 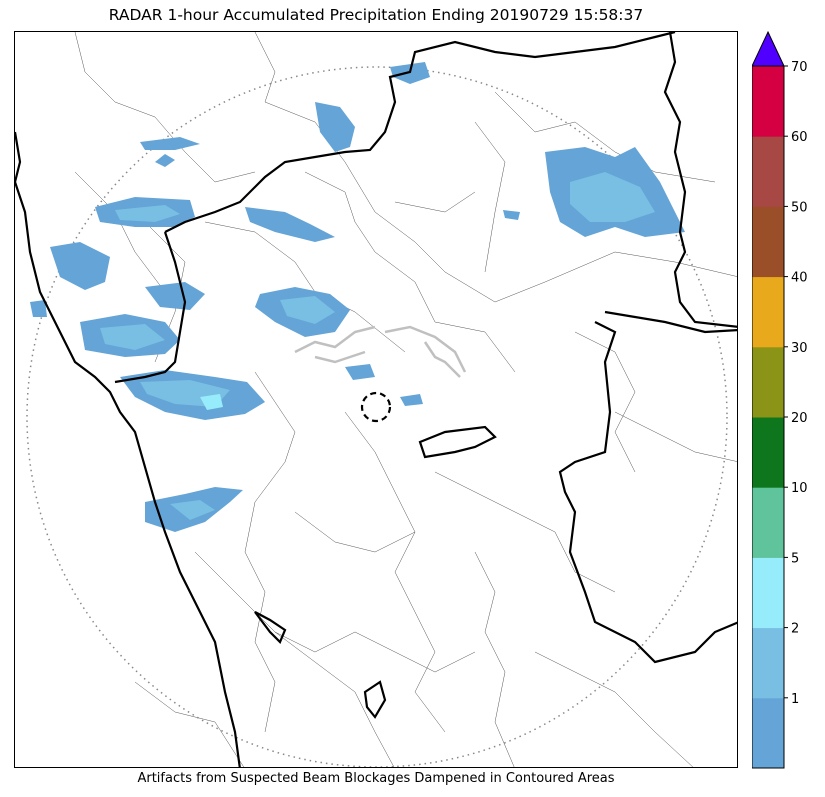 What do you see at coordinates (380, 351) in the screenshot?
I see `blockage-contours` at bounding box center [380, 351].